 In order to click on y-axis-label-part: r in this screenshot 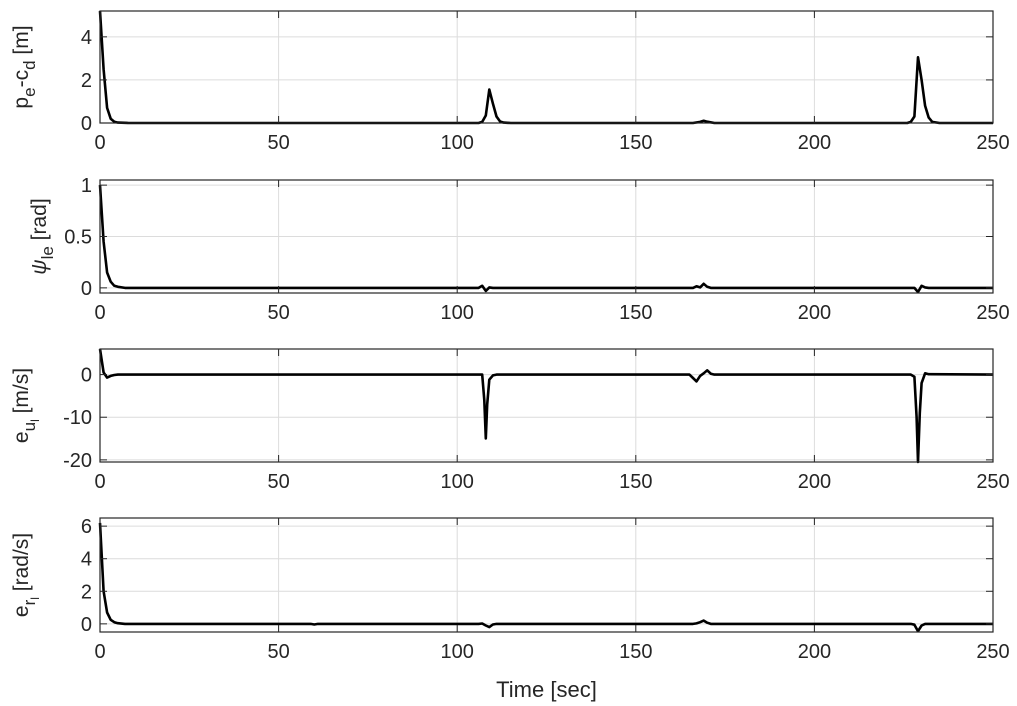, I will do `click(29, 602)`.